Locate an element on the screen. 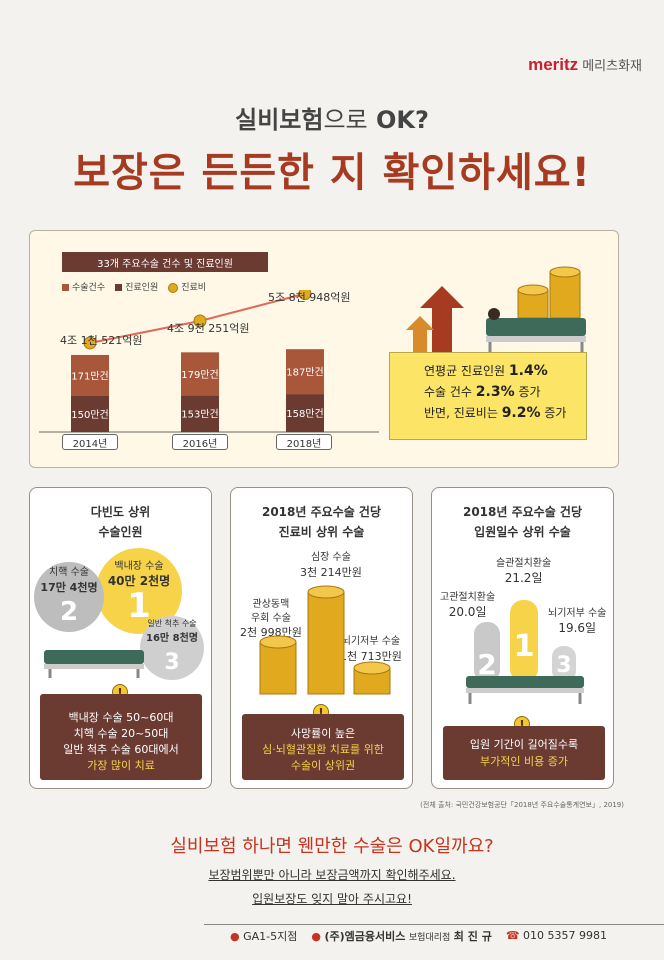 The height and width of the screenshot is (960, 664). subtitle-bold: 실비보험 is located at coordinates (279, 120).